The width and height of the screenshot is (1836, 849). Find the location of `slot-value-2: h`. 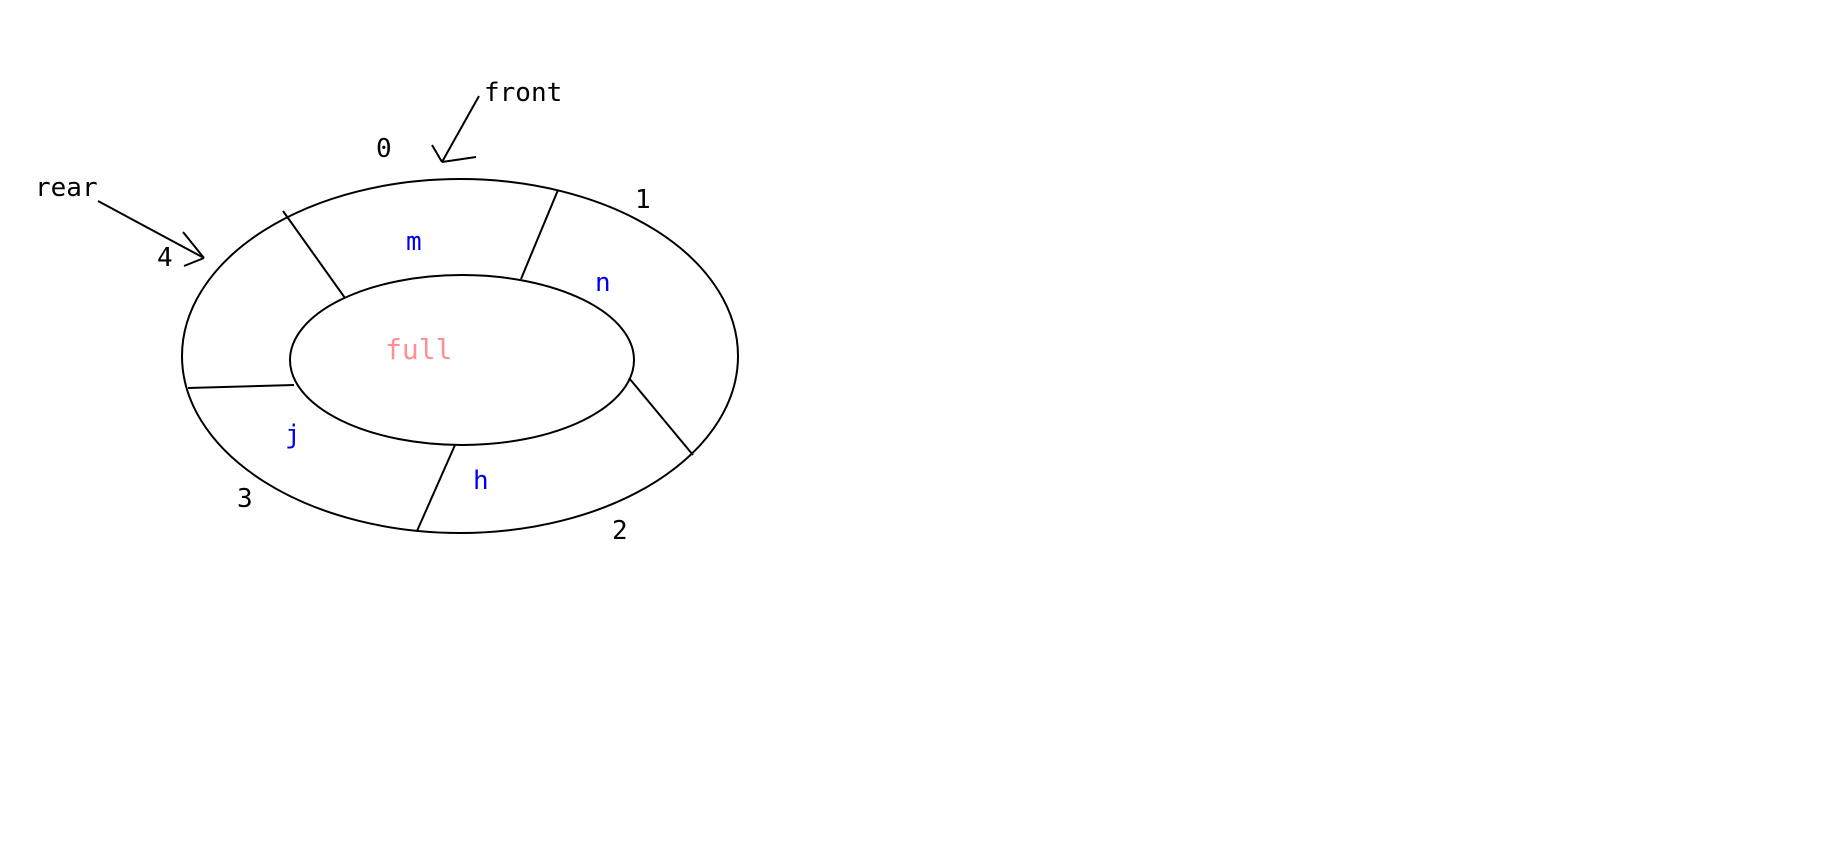

slot-value-2: h is located at coordinates (481, 481).